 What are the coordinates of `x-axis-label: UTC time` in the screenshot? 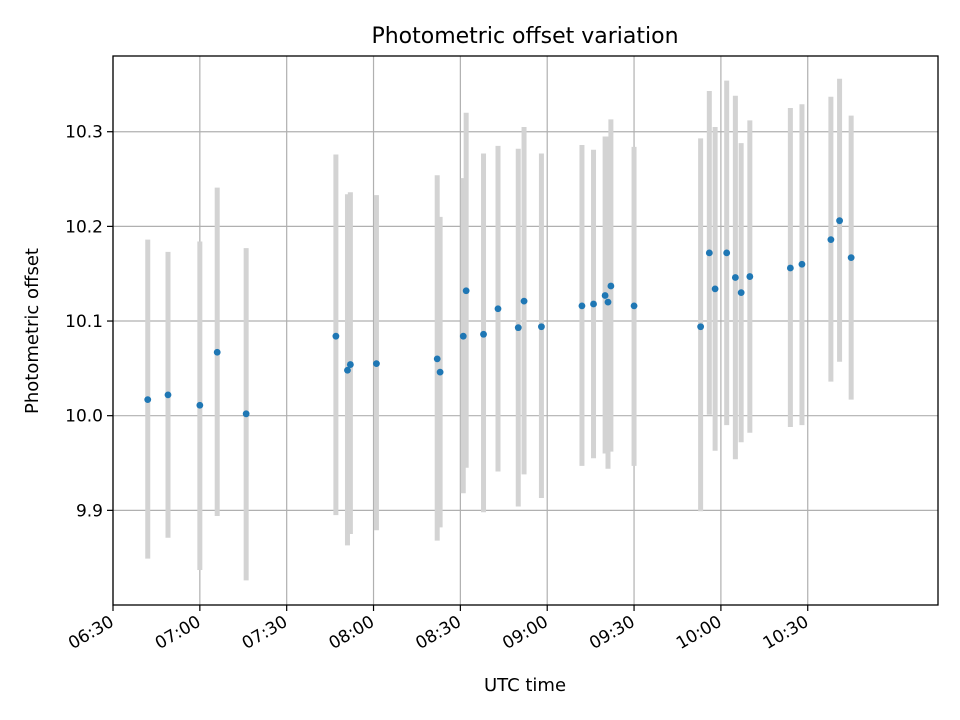 It's located at (525, 685).